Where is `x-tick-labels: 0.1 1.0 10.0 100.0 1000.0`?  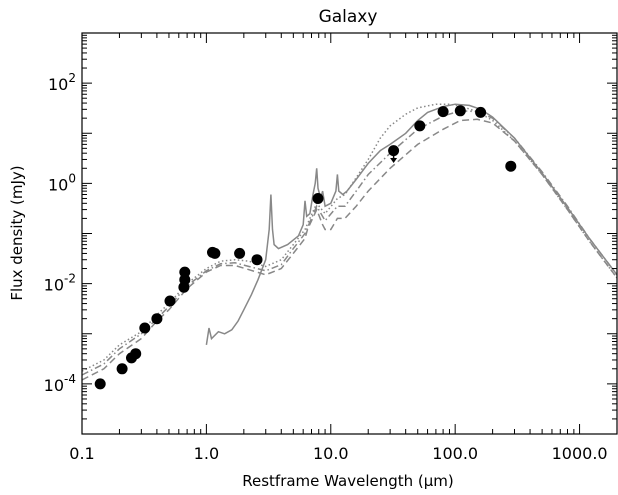 x-tick-labels: 0.1 1.0 10.0 100.0 1000.0 is located at coordinates (338, 453).